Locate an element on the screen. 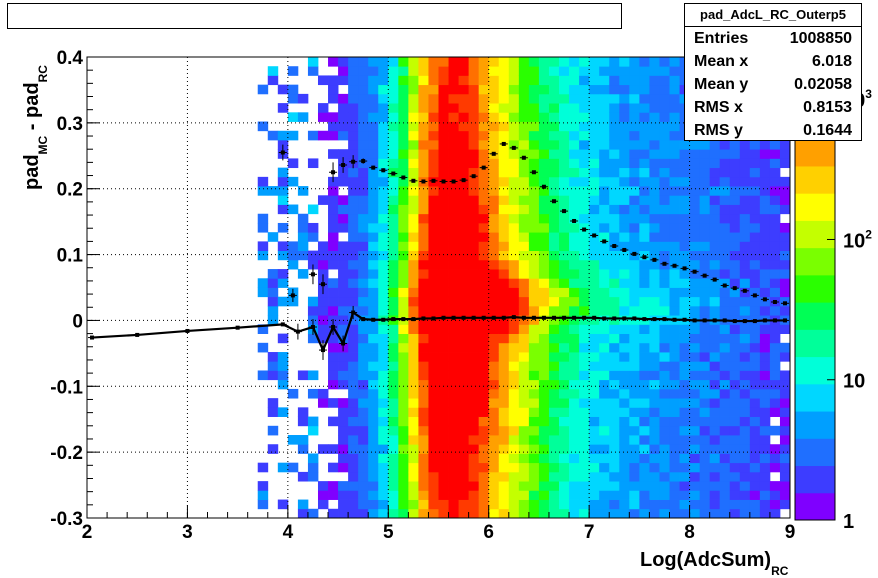  x-tick-label: 9 is located at coordinates (790, 532).